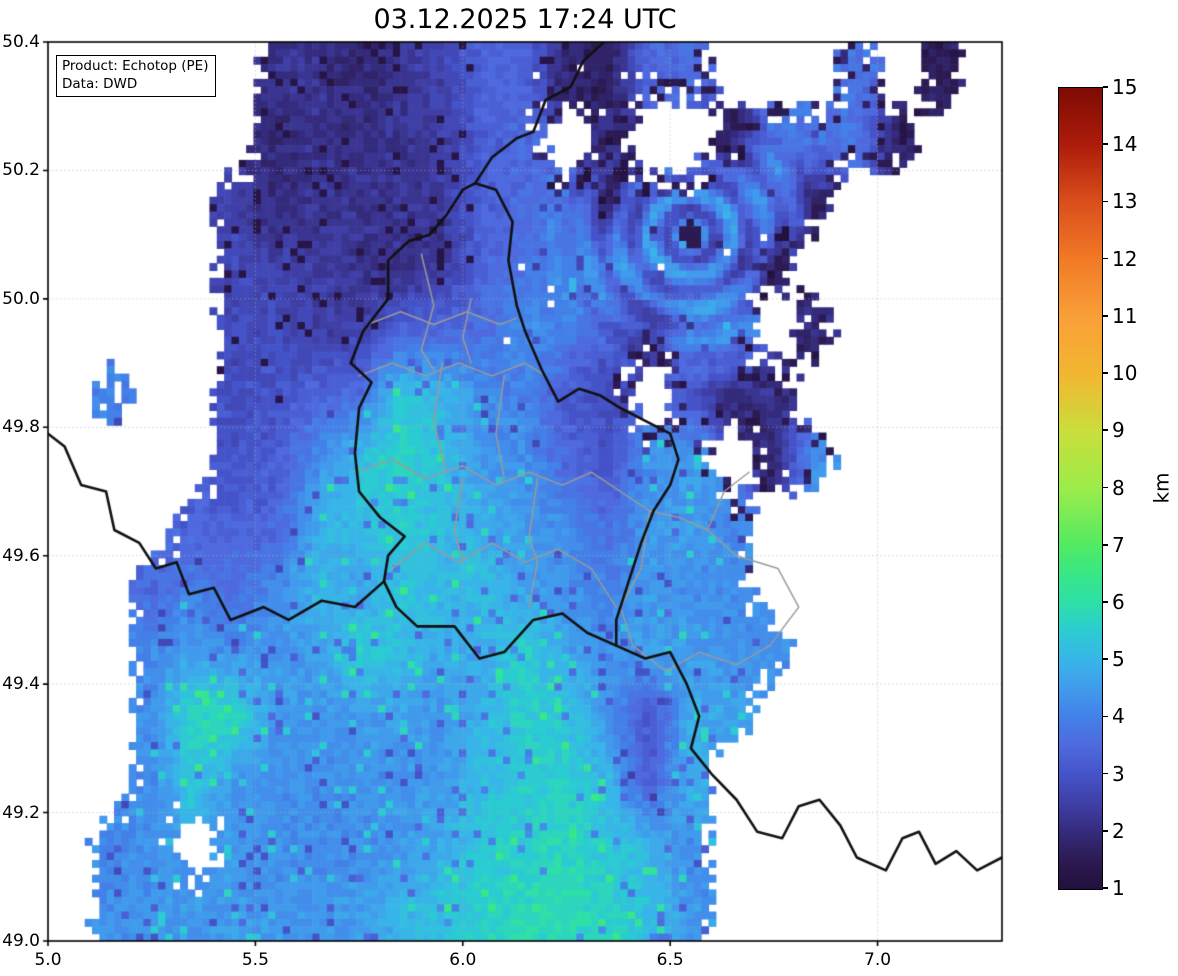 This screenshot has height=976, width=1178. I want to click on colorbar-tick-label: 6, so click(1118, 601).